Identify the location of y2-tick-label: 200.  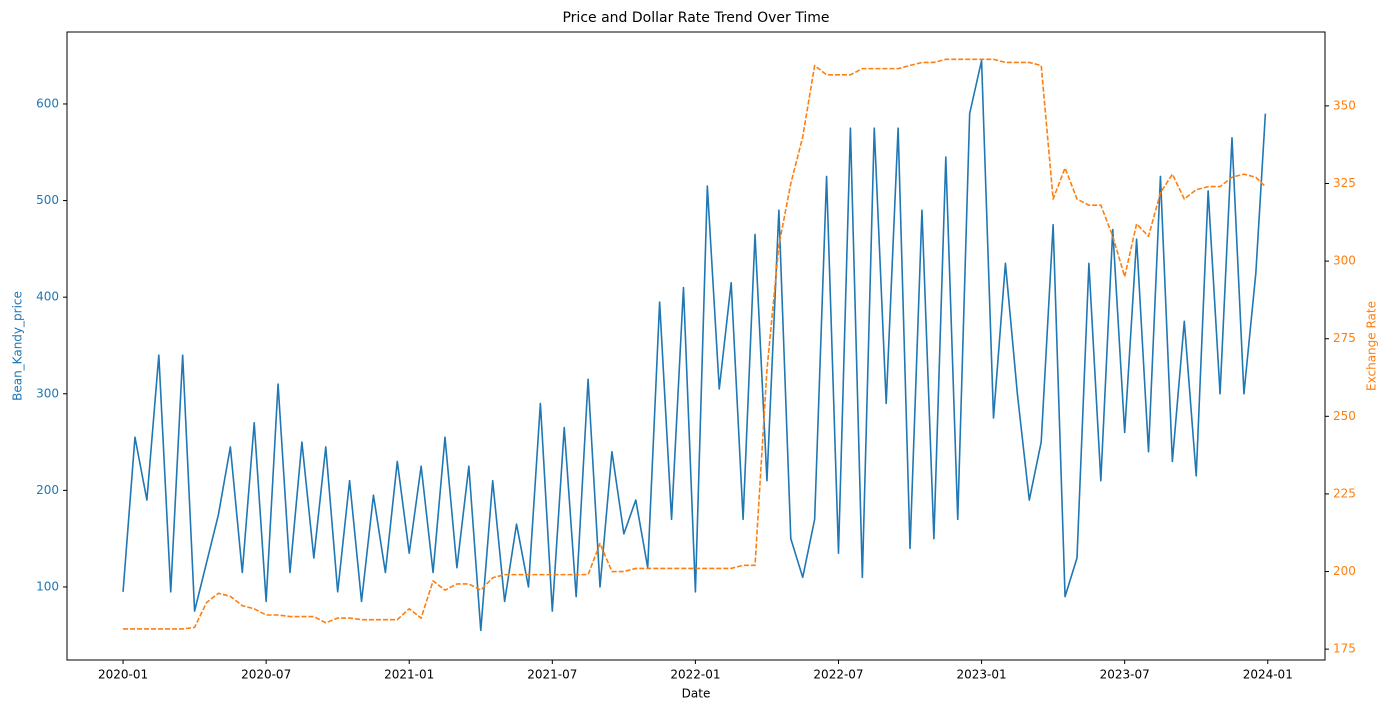
(1344, 571).